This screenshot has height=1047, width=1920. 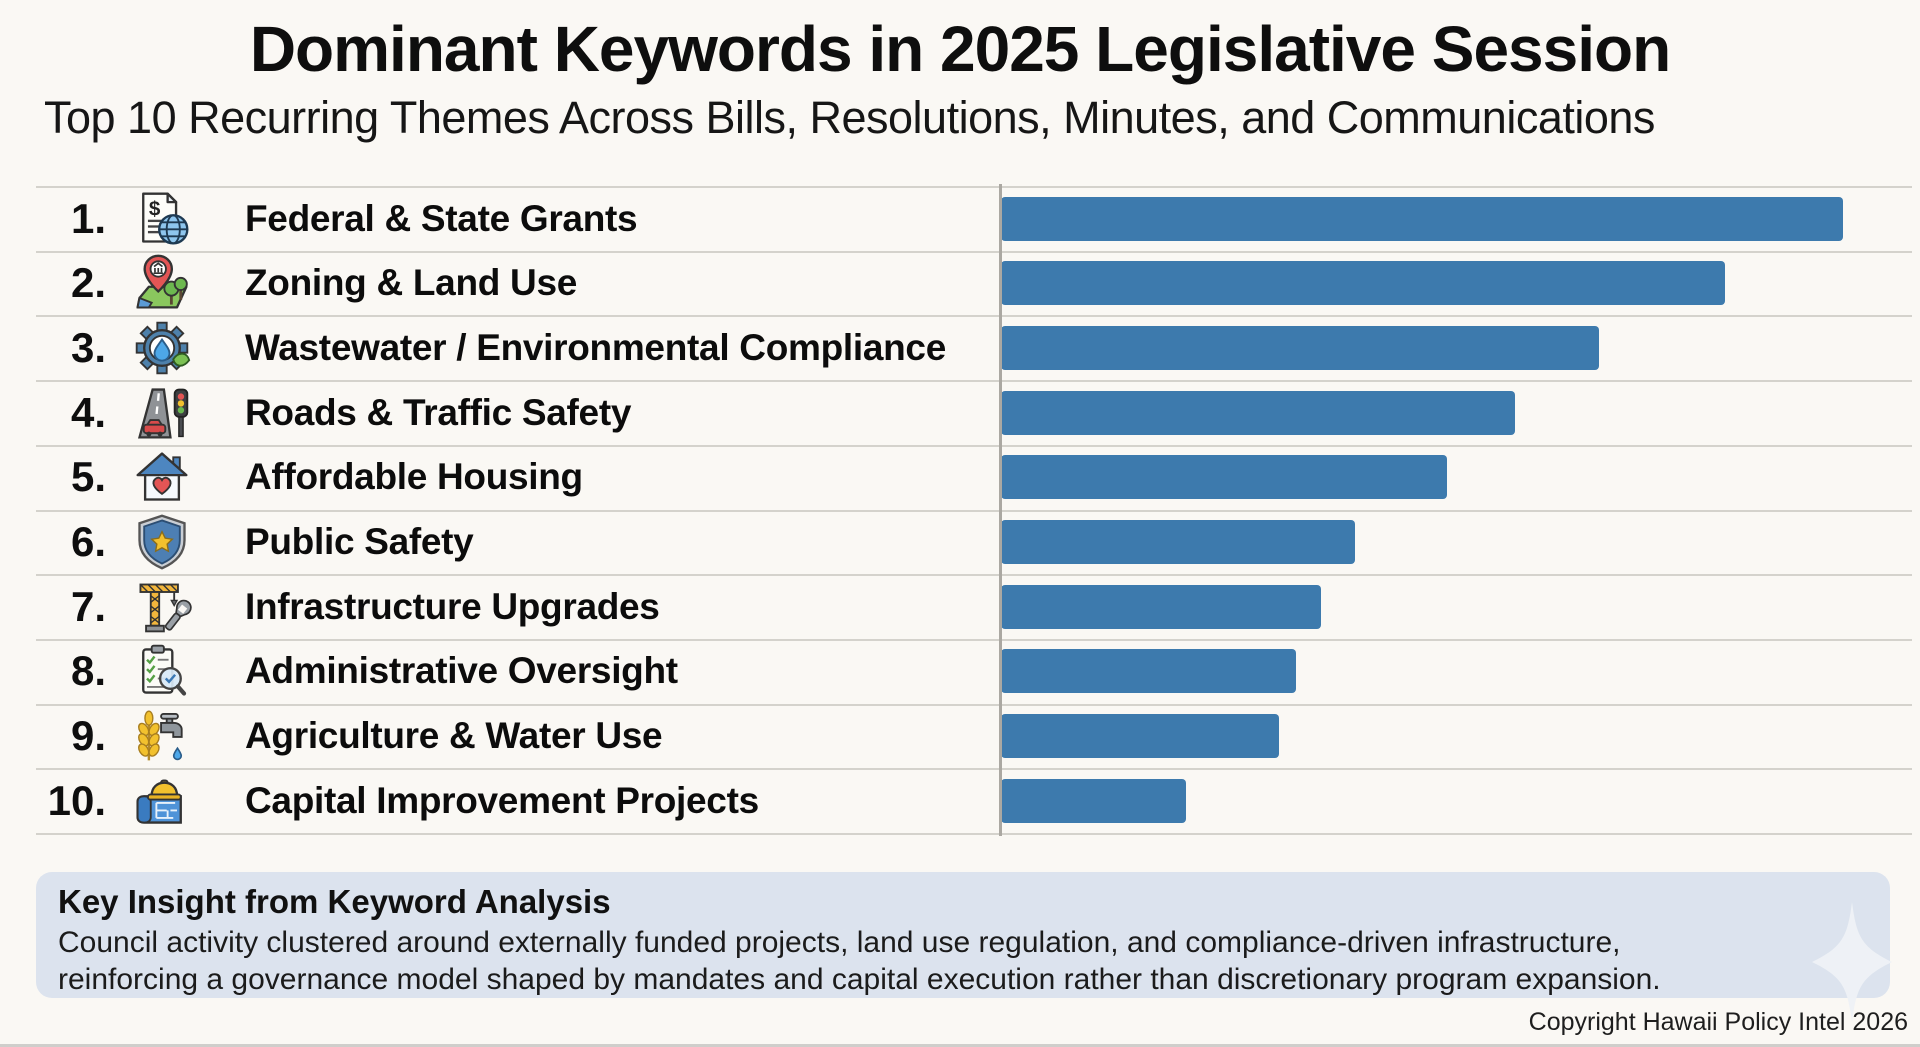 What do you see at coordinates (162, 283) in the screenshot?
I see `zoning-map-pin-icon` at bounding box center [162, 283].